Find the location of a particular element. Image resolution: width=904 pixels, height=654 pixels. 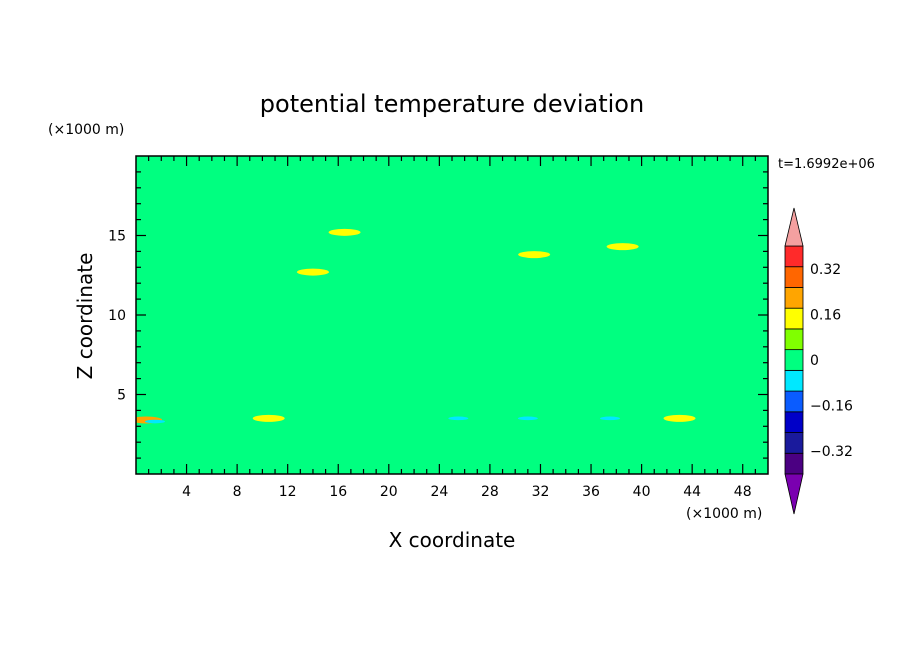

x-tick-label: 44 is located at coordinates (692, 492).